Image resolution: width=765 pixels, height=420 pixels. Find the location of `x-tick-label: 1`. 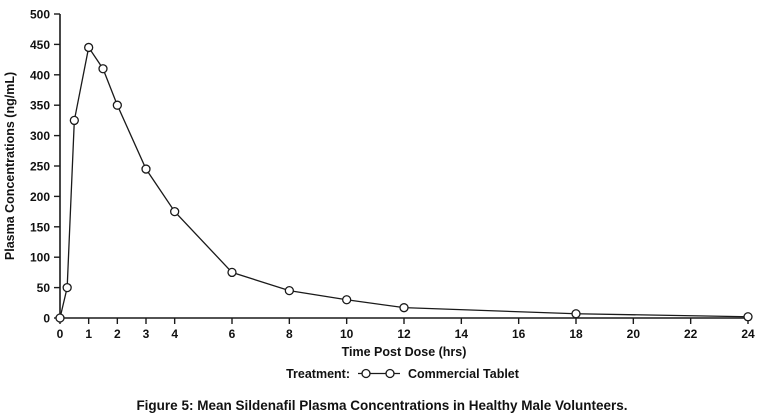

x-tick-label: 1 is located at coordinates (88, 334).